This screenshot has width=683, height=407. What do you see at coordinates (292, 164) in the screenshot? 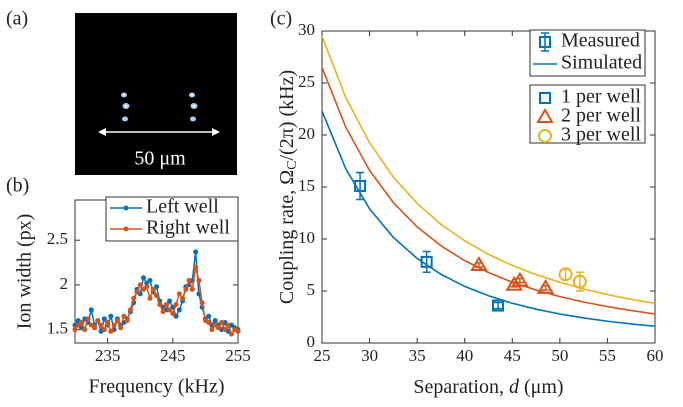
I see `y-axis-label-part: C` at bounding box center [292, 164].